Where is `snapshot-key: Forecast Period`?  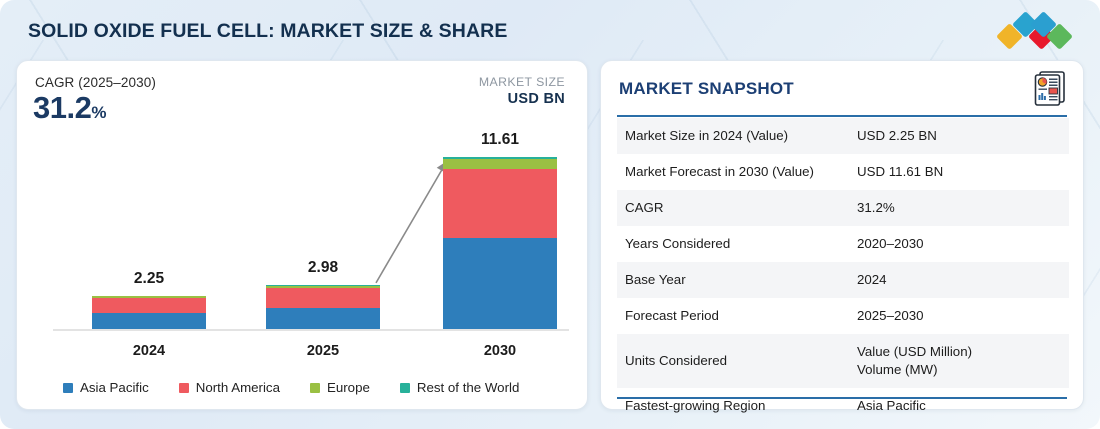
snapshot-key: Forecast Period is located at coordinates (672, 315).